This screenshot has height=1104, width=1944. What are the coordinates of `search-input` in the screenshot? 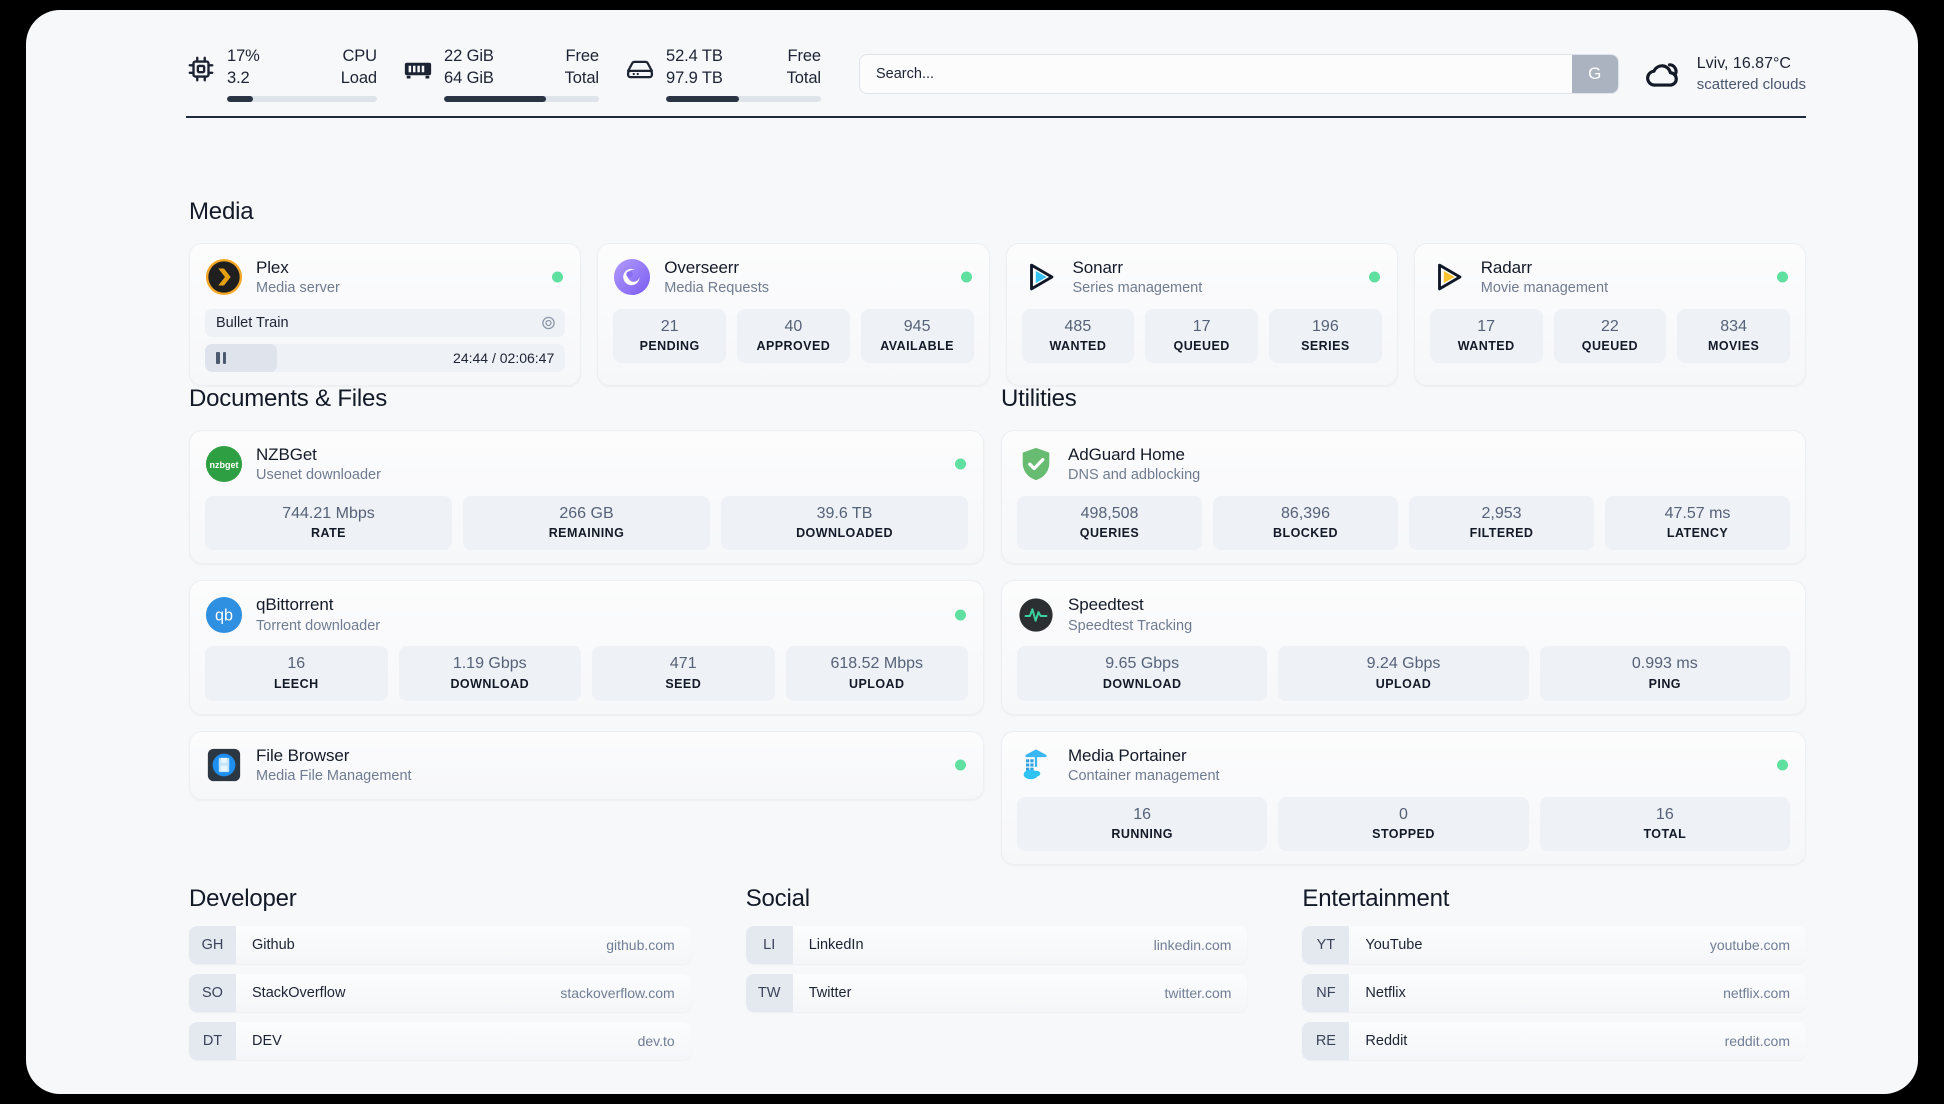 It's located at (1216, 74).